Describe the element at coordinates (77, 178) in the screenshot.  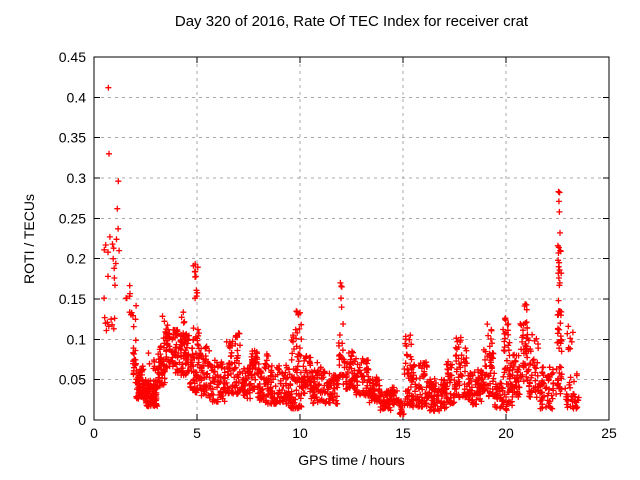
I see `y-tick-label: 0.3` at that location.